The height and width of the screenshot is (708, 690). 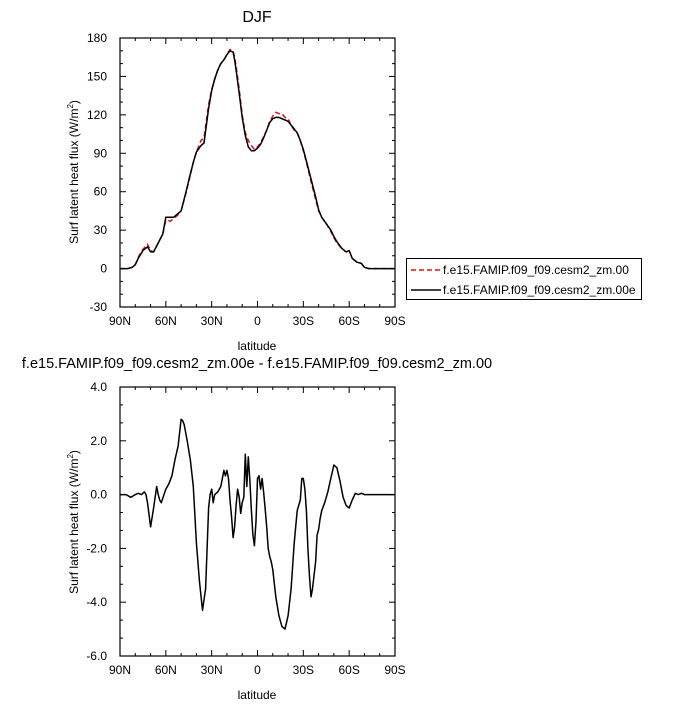 What do you see at coordinates (101, 192) in the screenshot?
I see `top-ytick-label: 60` at bounding box center [101, 192].